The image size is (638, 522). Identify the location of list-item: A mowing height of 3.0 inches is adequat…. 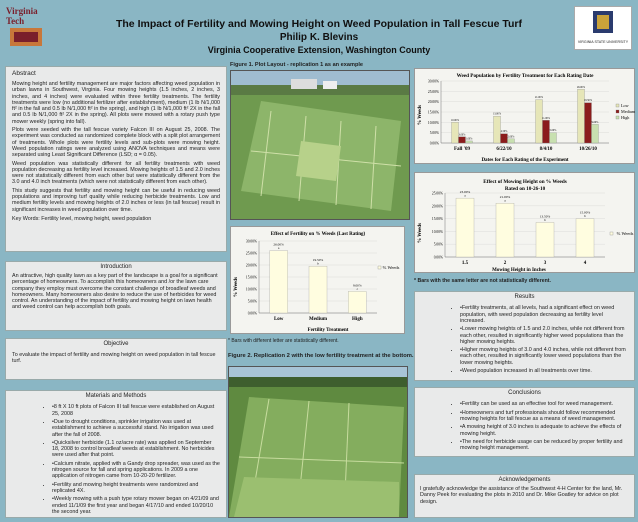
(544, 430).